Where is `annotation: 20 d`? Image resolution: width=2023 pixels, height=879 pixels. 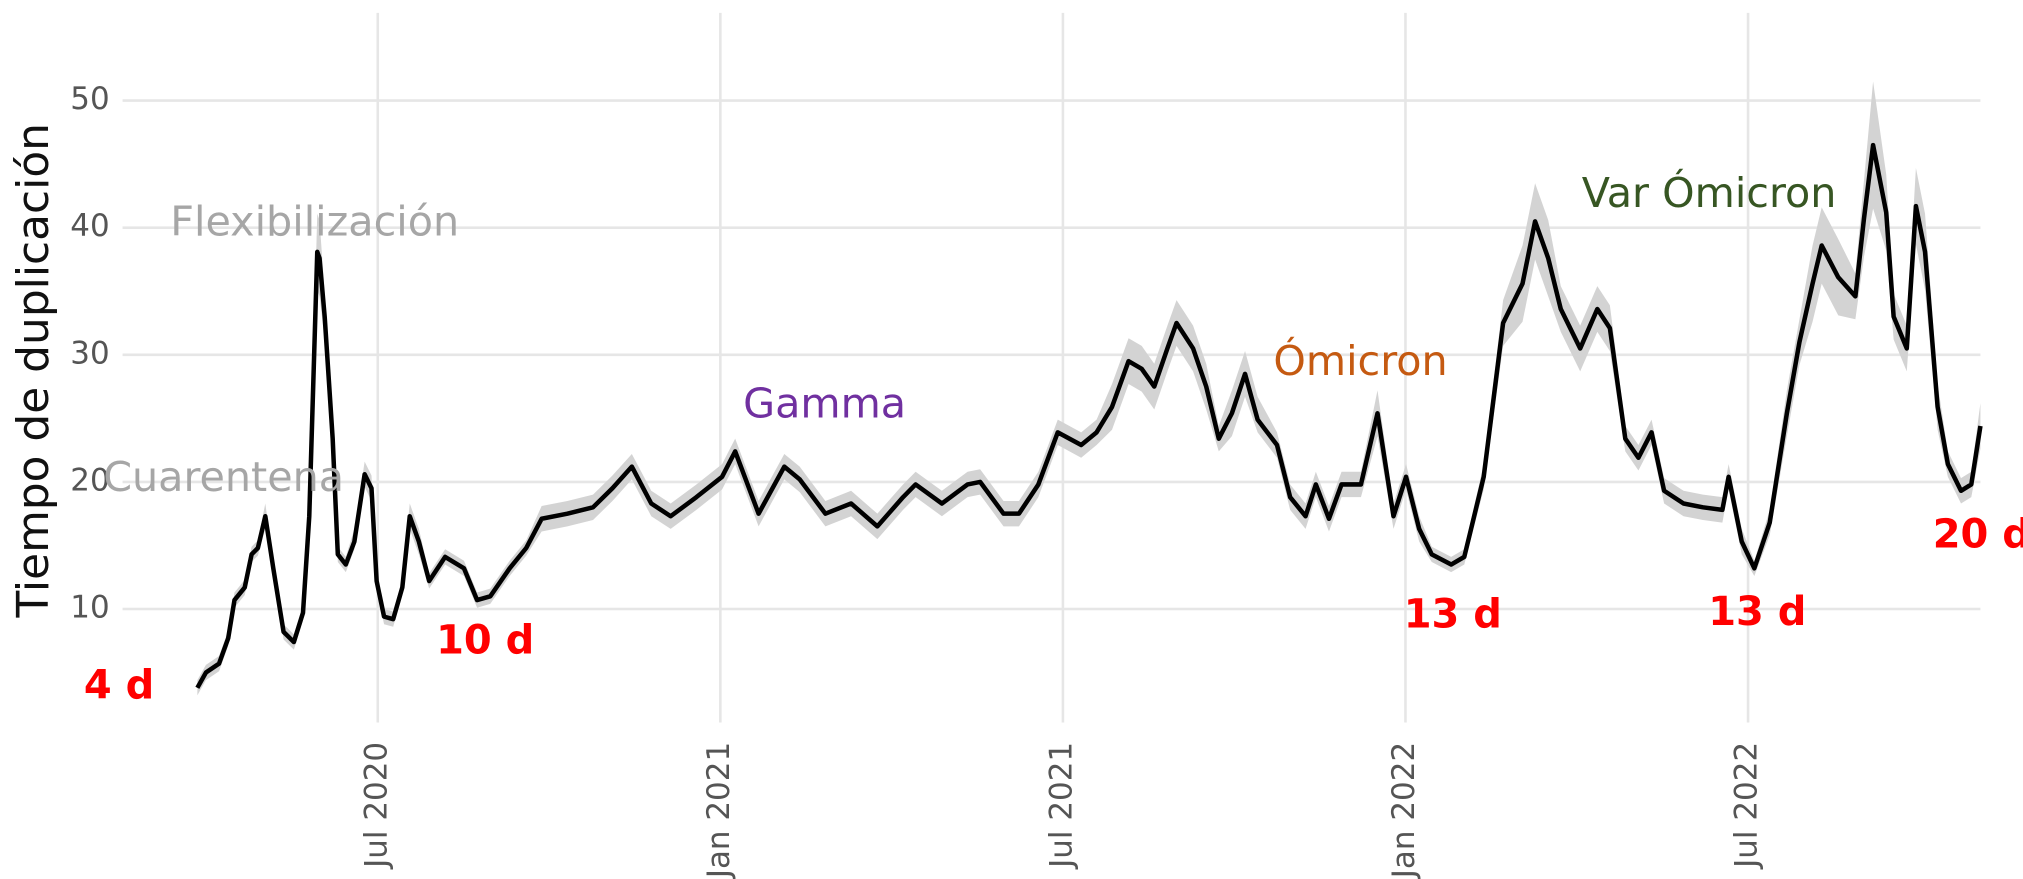 annotation: 20 d is located at coordinates (1978, 535).